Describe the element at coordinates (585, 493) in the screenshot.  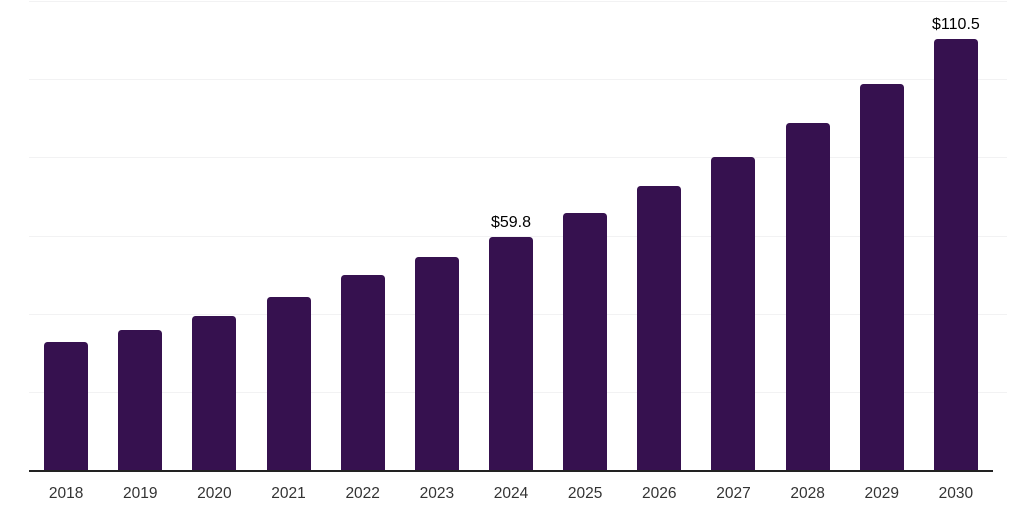
I see `x-tick-2025: 2025` at that location.